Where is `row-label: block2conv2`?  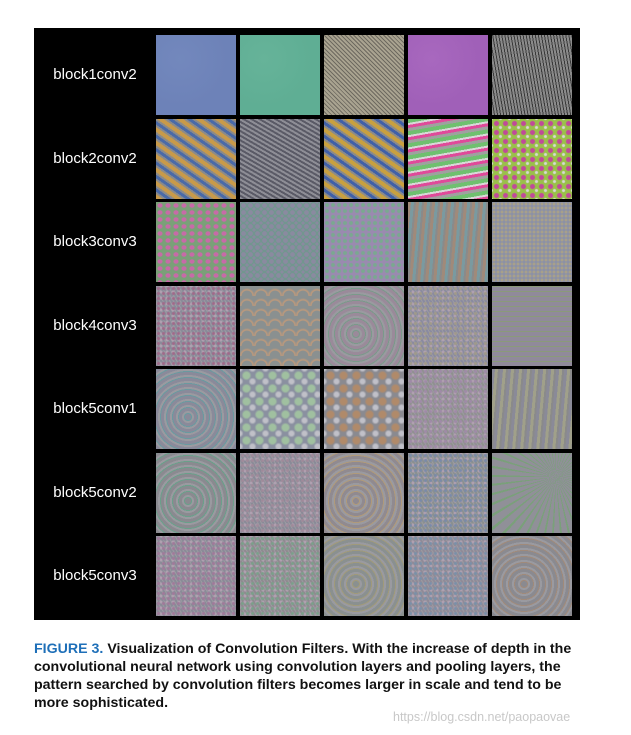
row-label: block2conv2 is located at coordinates (95, 158).